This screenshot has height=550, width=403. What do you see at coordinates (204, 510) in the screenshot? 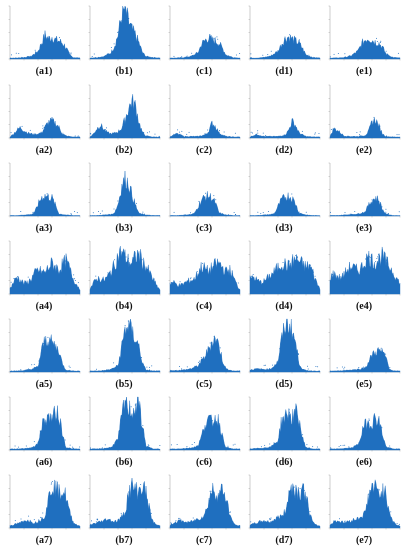
I see `panel-c7: (c7)` at bounding box center [204, 510].